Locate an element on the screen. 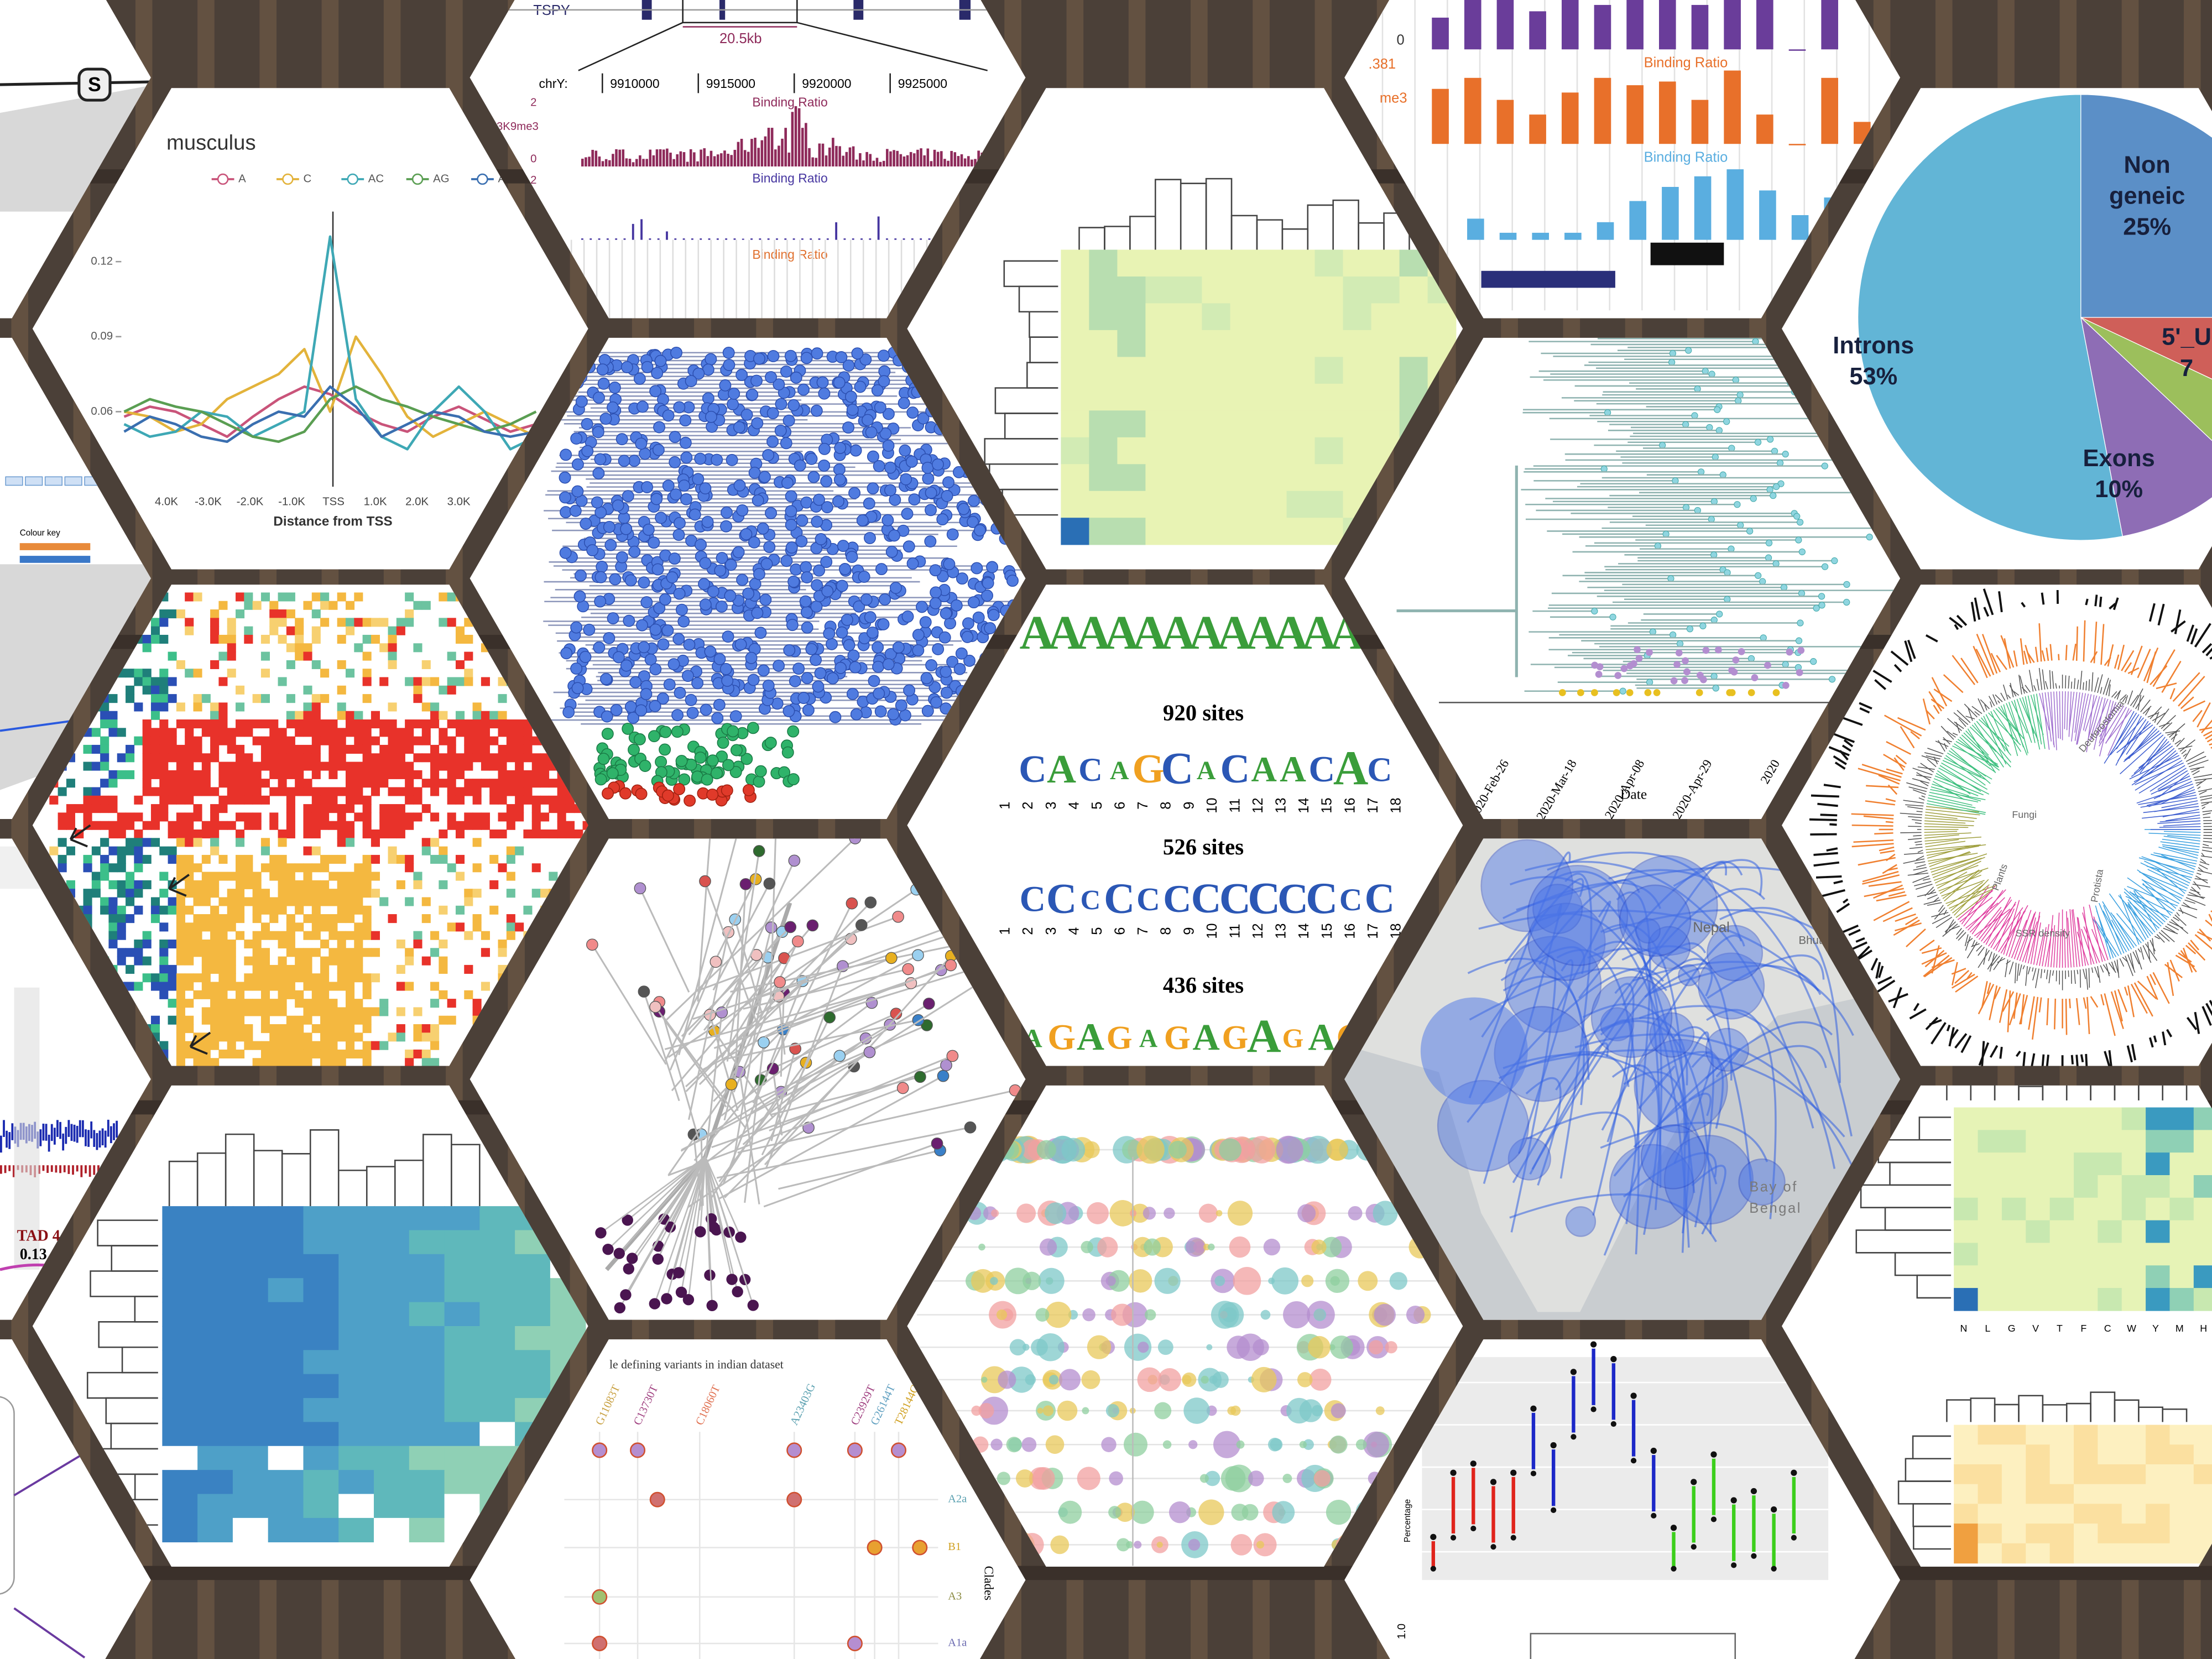 The width and height of the screenshot is (2212, 1659). bar is located at coordinates (1508, 236).